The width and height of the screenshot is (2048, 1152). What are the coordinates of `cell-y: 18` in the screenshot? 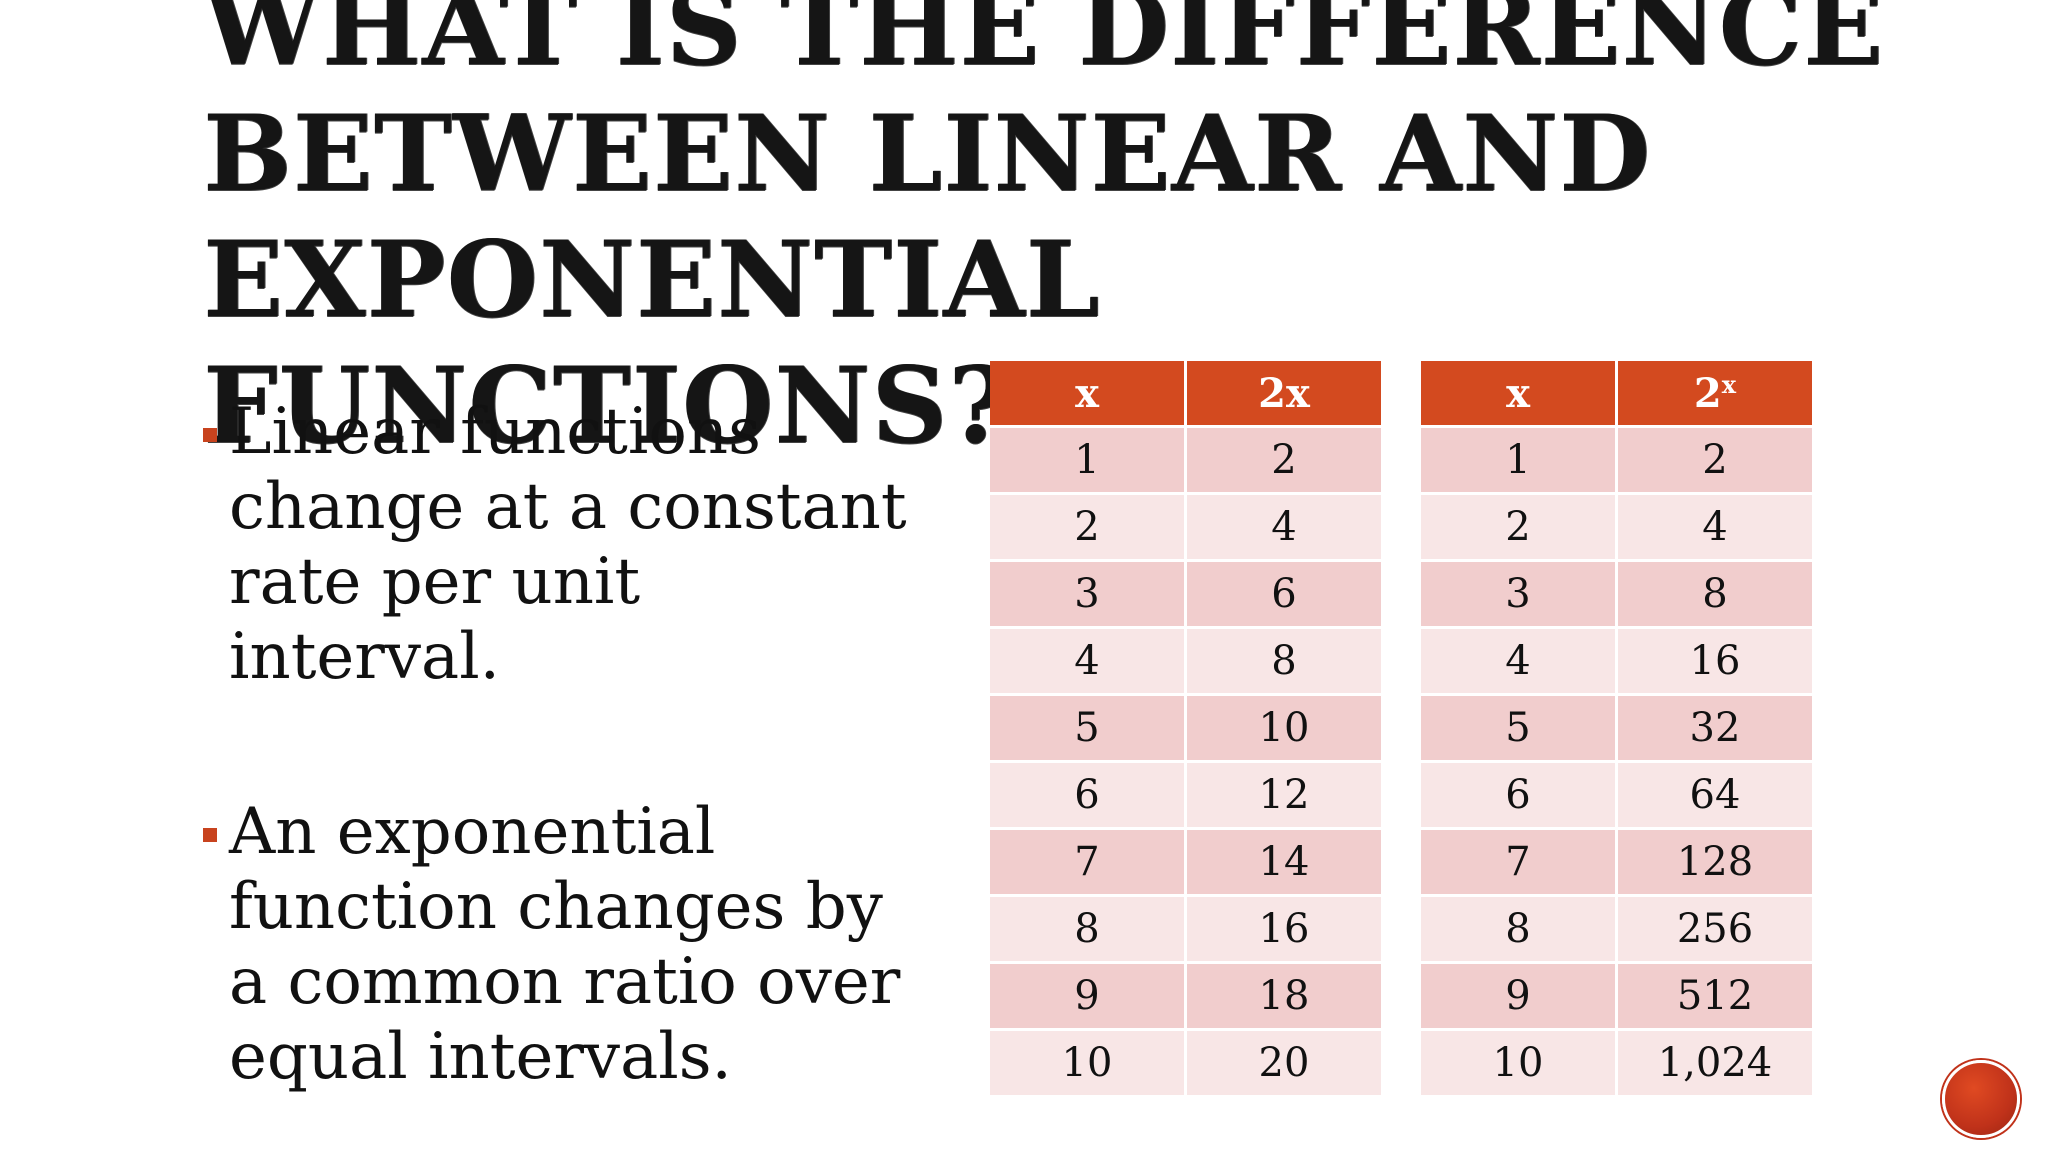 It's located at (1284, 996).